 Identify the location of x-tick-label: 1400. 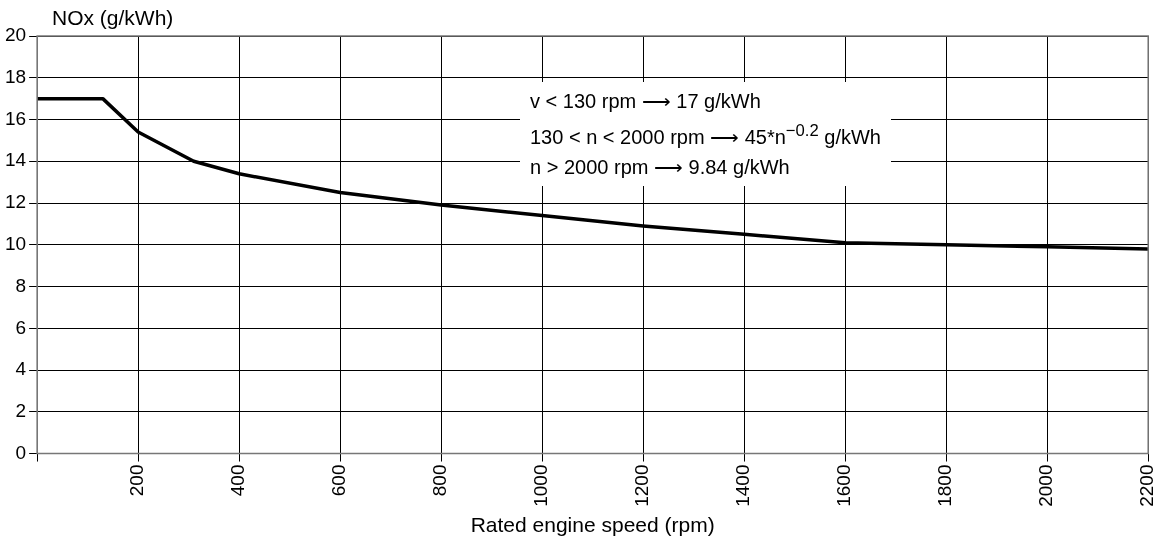
(743, 485).